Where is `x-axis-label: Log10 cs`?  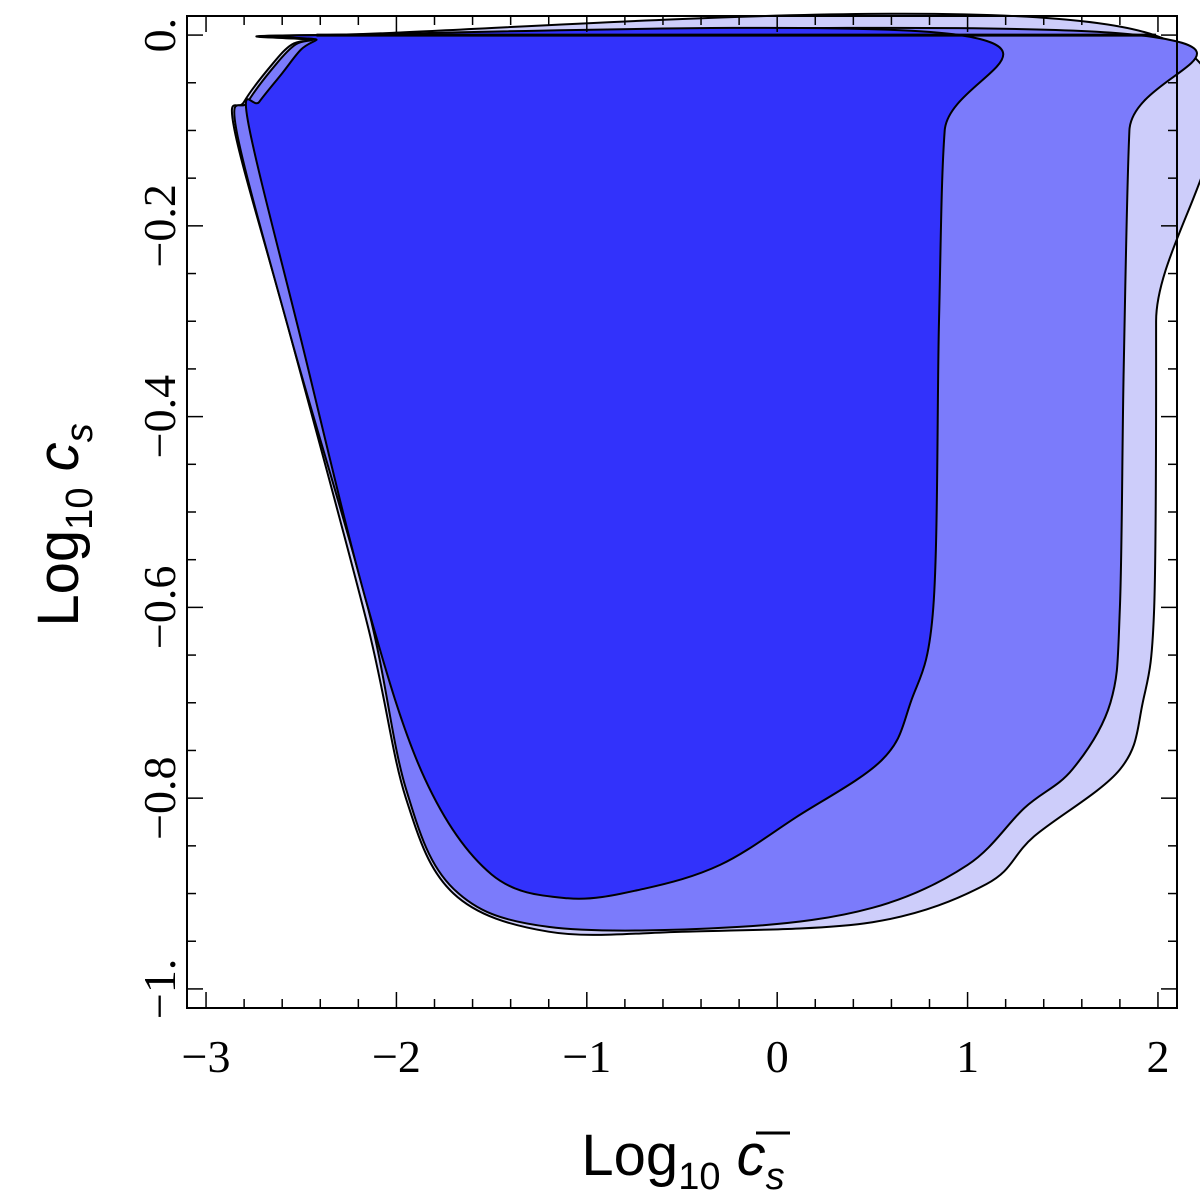
x-axis-label: Log10 cs is located at coordinates (682, 1160).